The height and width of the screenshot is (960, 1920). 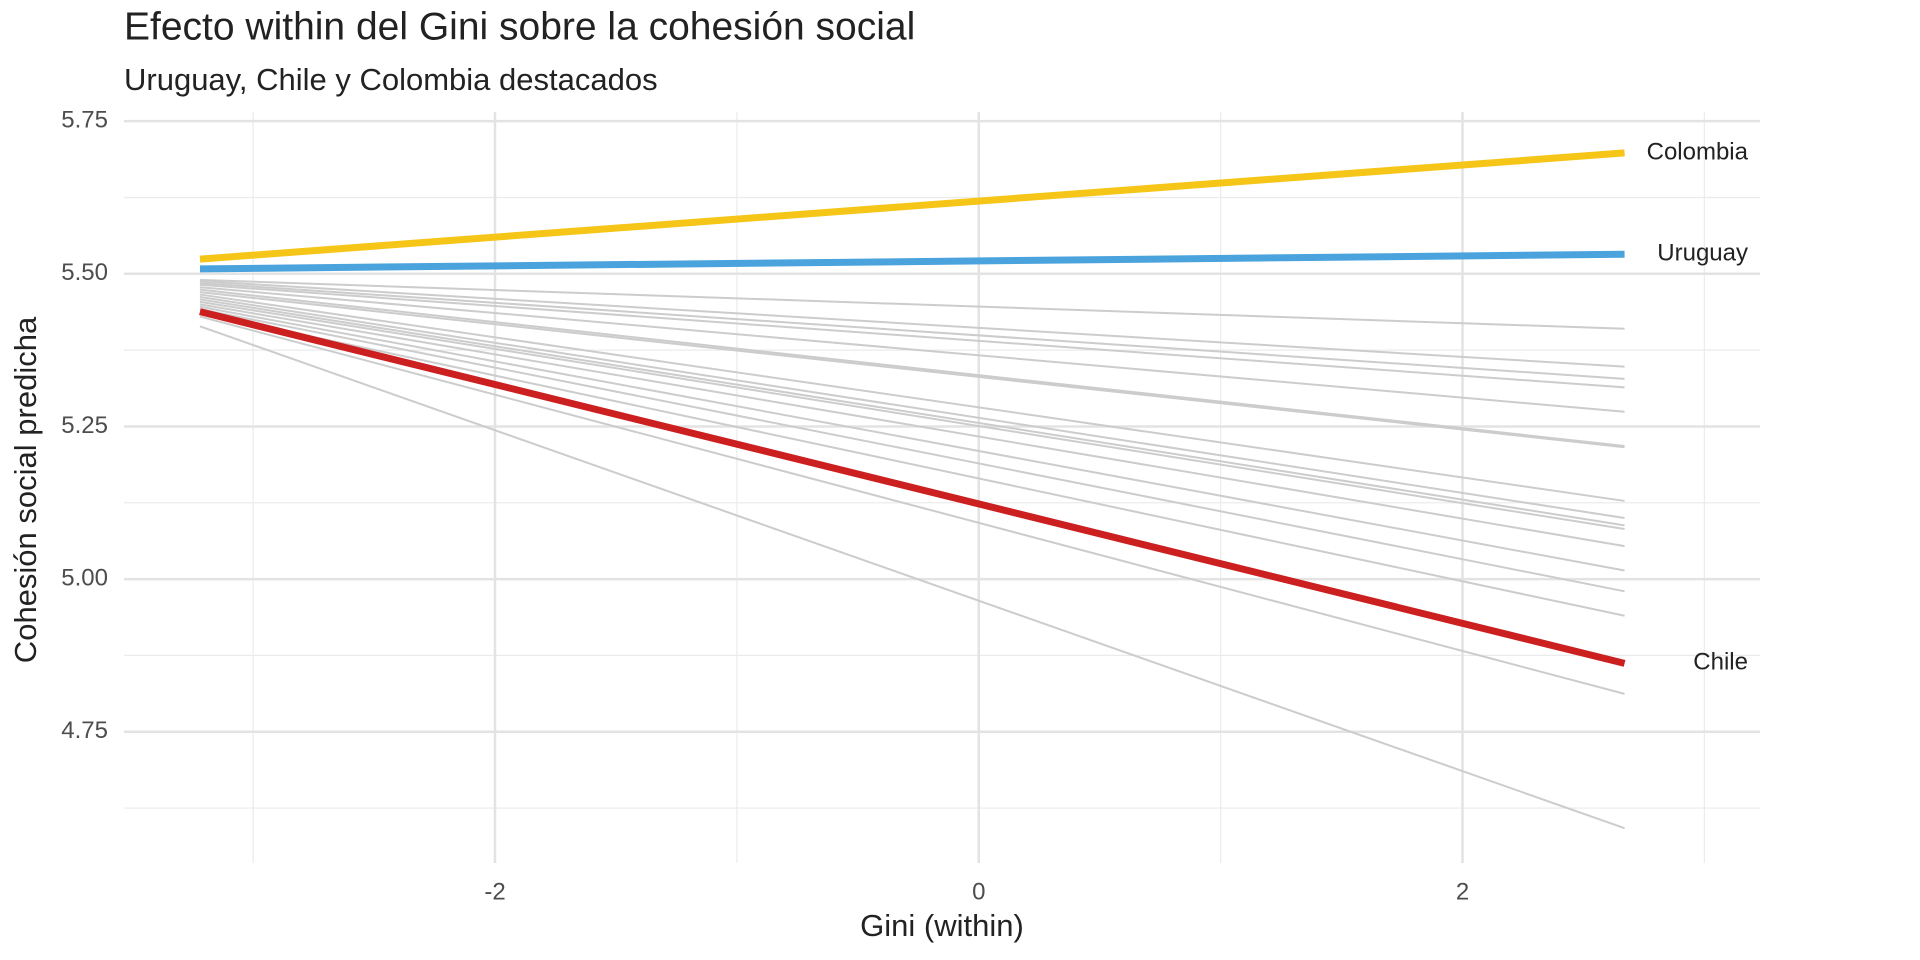 I want to click on line-label: Chile, so click(x=1720, y=662).